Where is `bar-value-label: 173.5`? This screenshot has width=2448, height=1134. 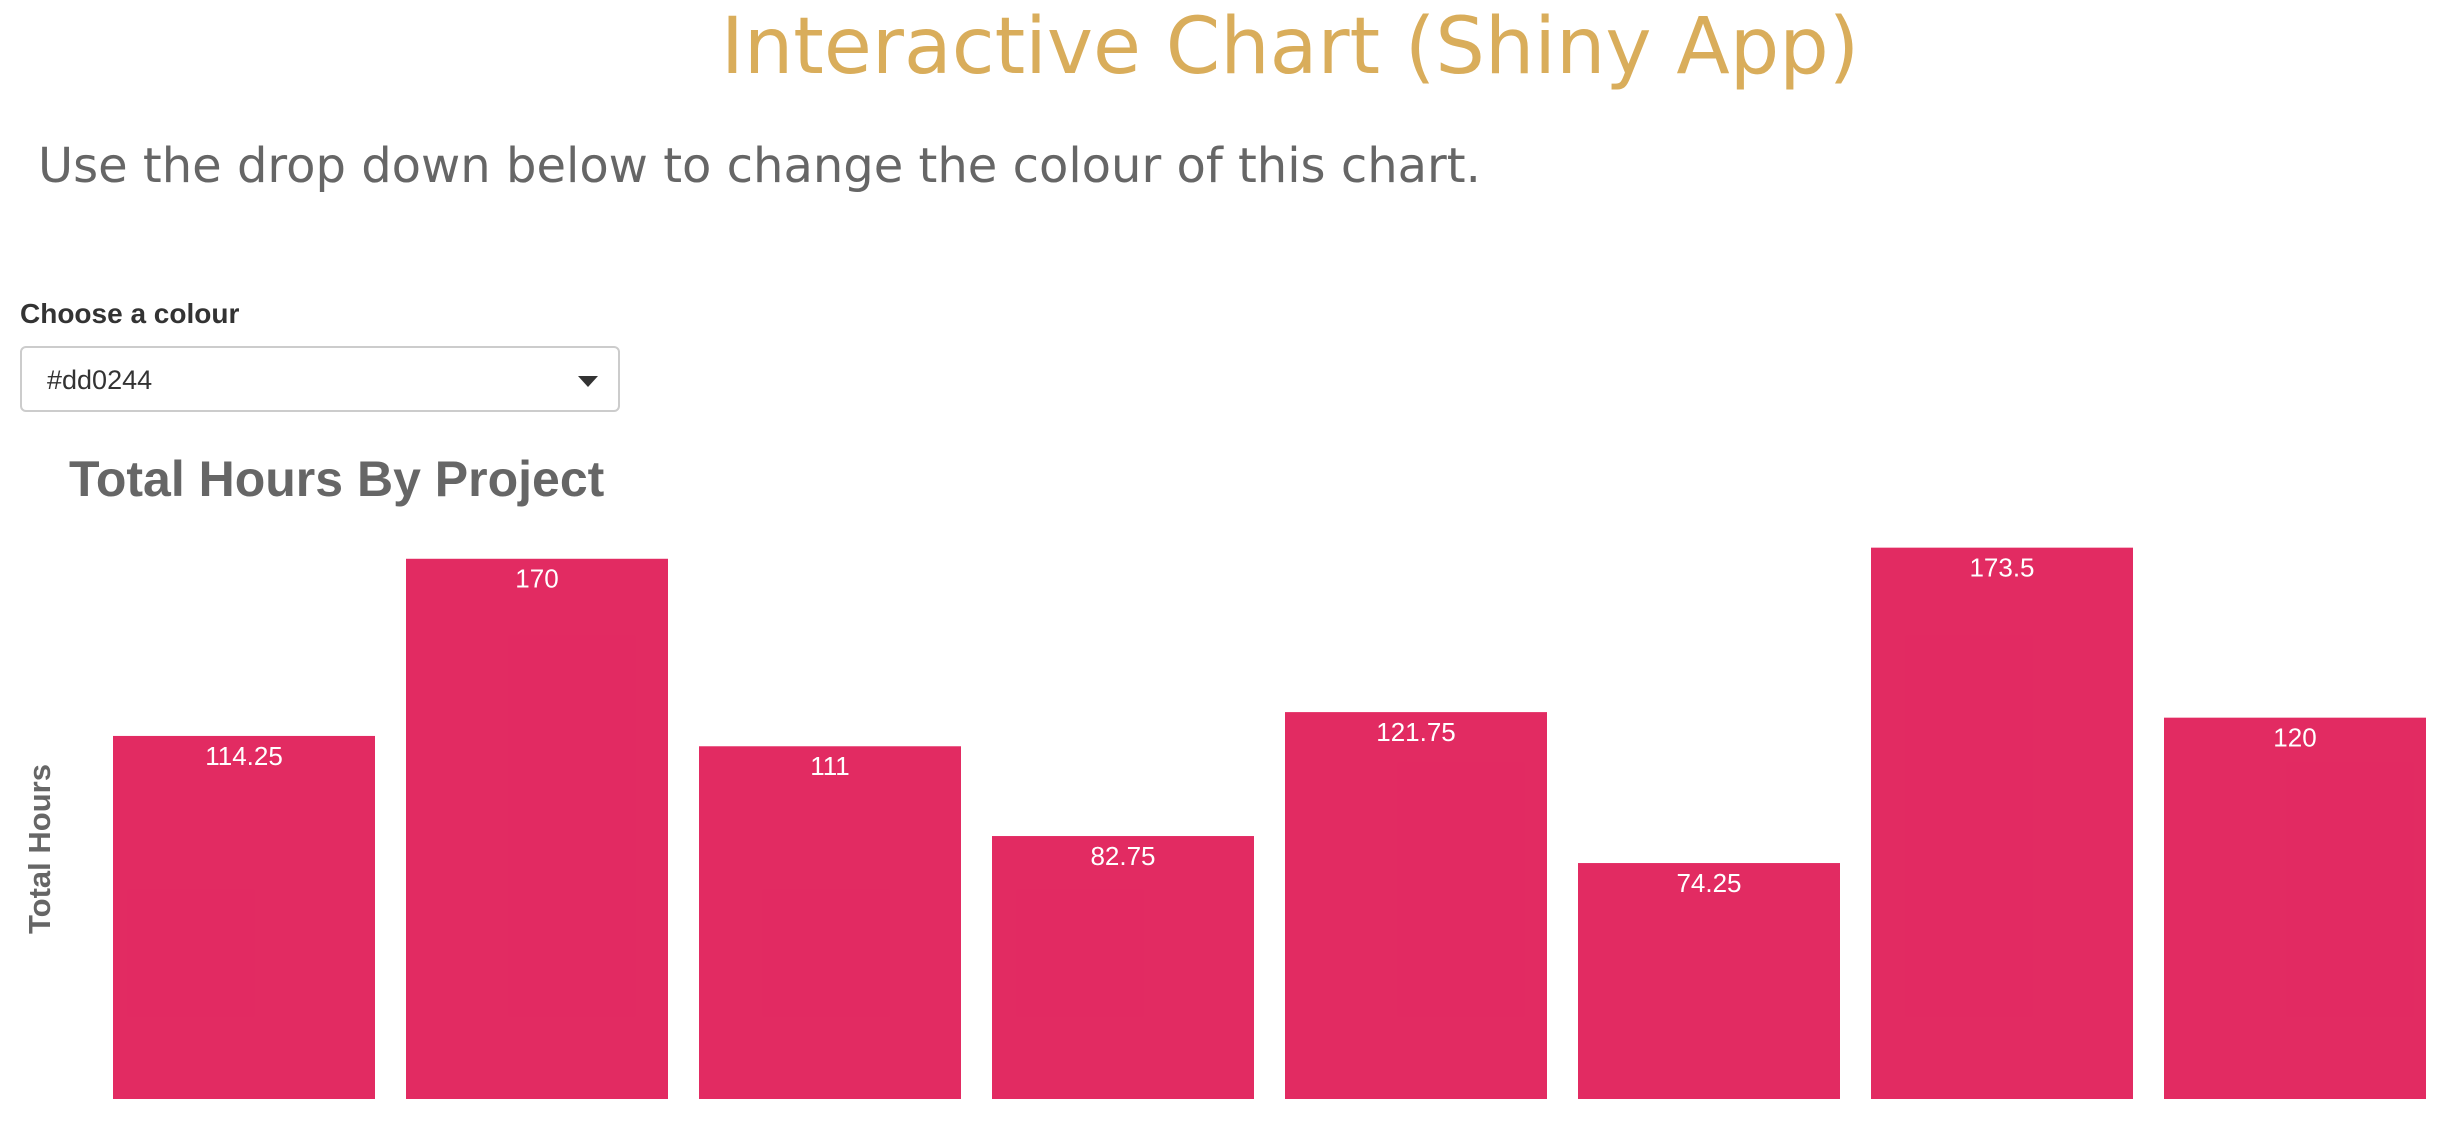 bar-value-label: 173.5 is located at coordinates (2001, 568).